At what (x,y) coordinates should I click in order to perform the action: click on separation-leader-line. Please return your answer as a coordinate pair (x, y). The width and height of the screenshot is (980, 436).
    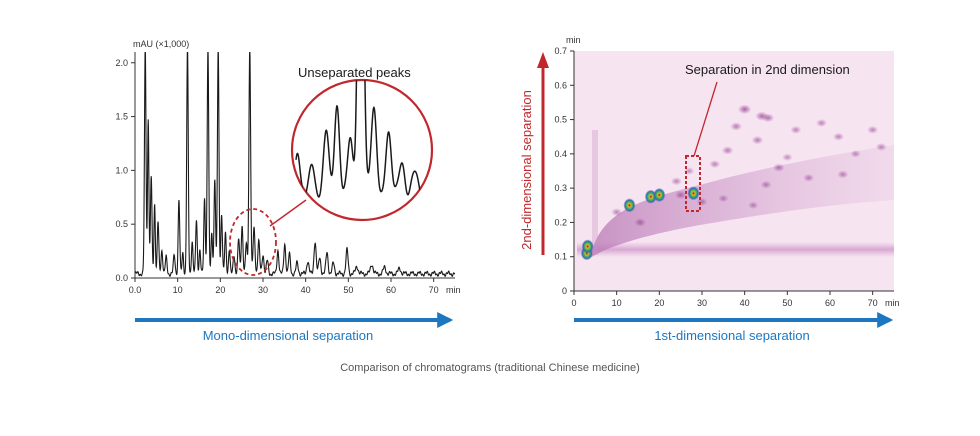
    Looking at the image, I should click on (705, 119).